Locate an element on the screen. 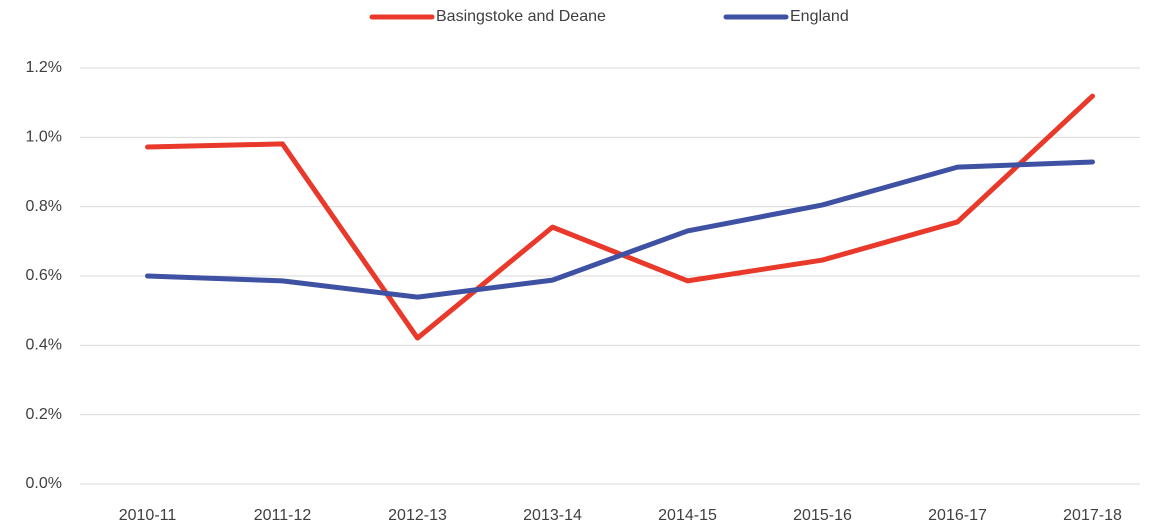  y-tick-label: 0.4% is located at coordinates (44, 345).